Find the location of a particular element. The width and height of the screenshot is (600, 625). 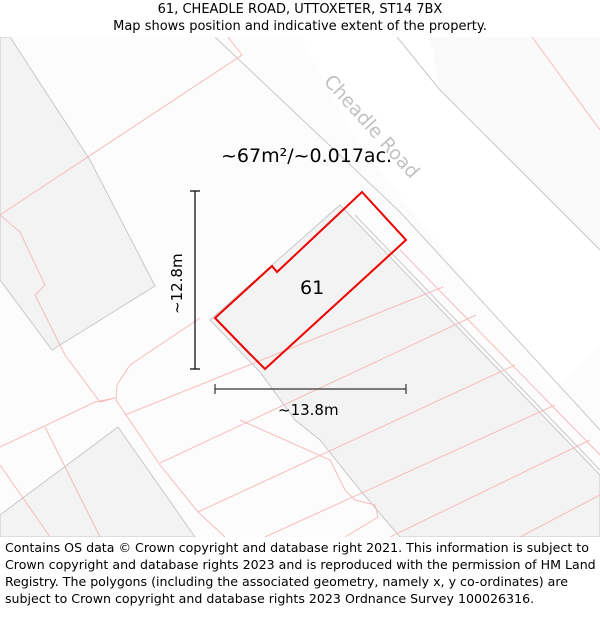

property-boundary is located at coordinates (310, 280).